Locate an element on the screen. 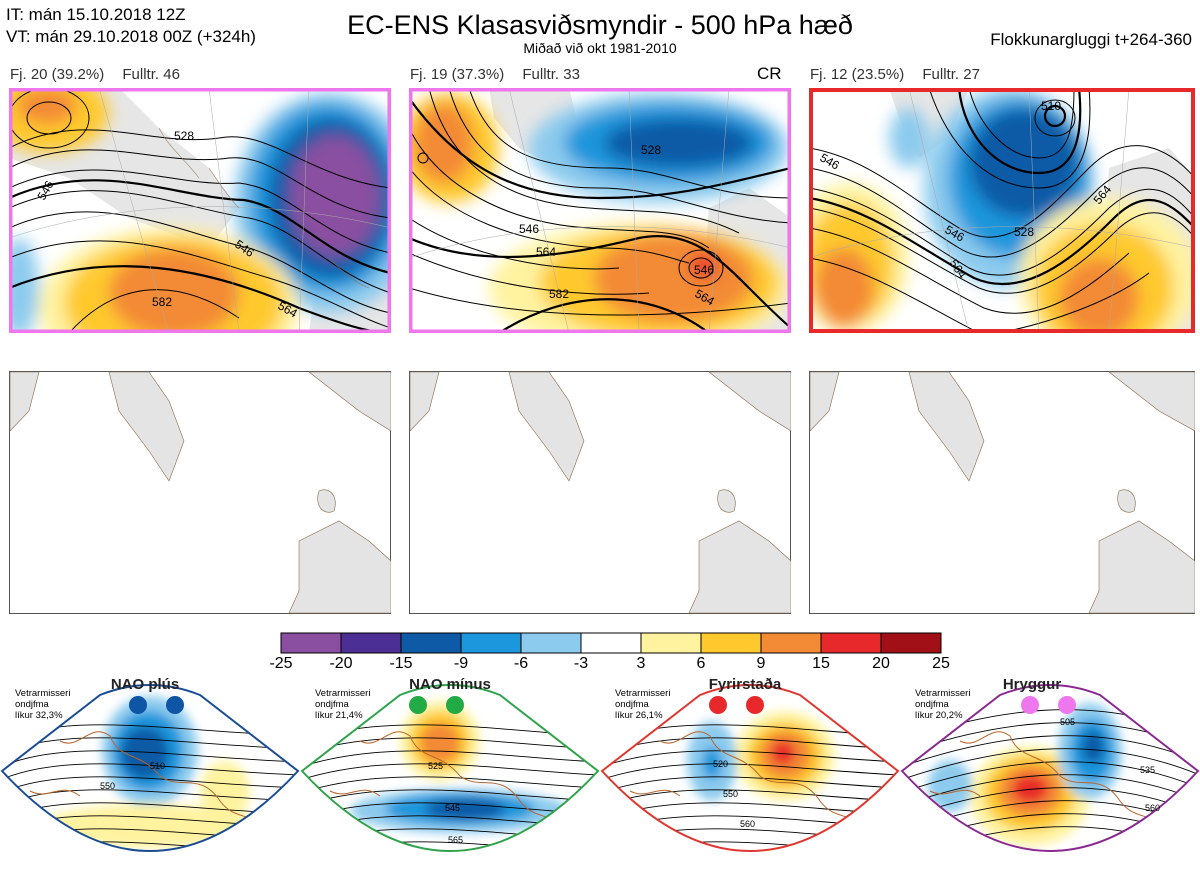 This screenshot has height=871, width=1200. cluster-1-member: Fulltr. 46 is located at coordinates (151, 74).